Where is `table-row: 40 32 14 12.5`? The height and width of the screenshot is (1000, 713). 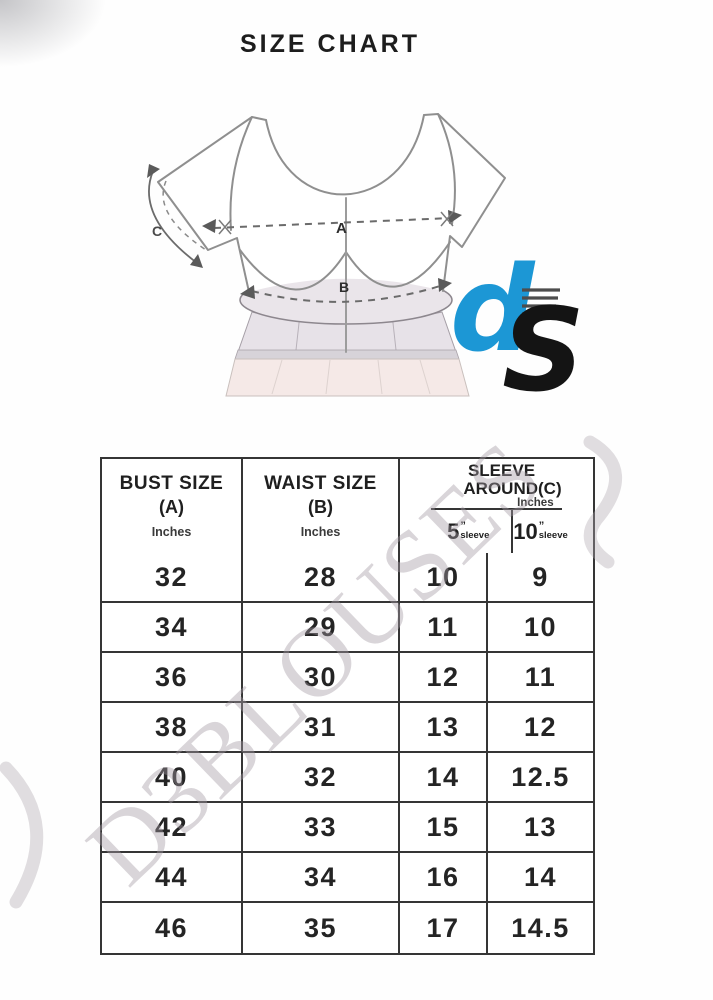
table-row: 40 32 14 12.5 is located at coordinates (347, 778).